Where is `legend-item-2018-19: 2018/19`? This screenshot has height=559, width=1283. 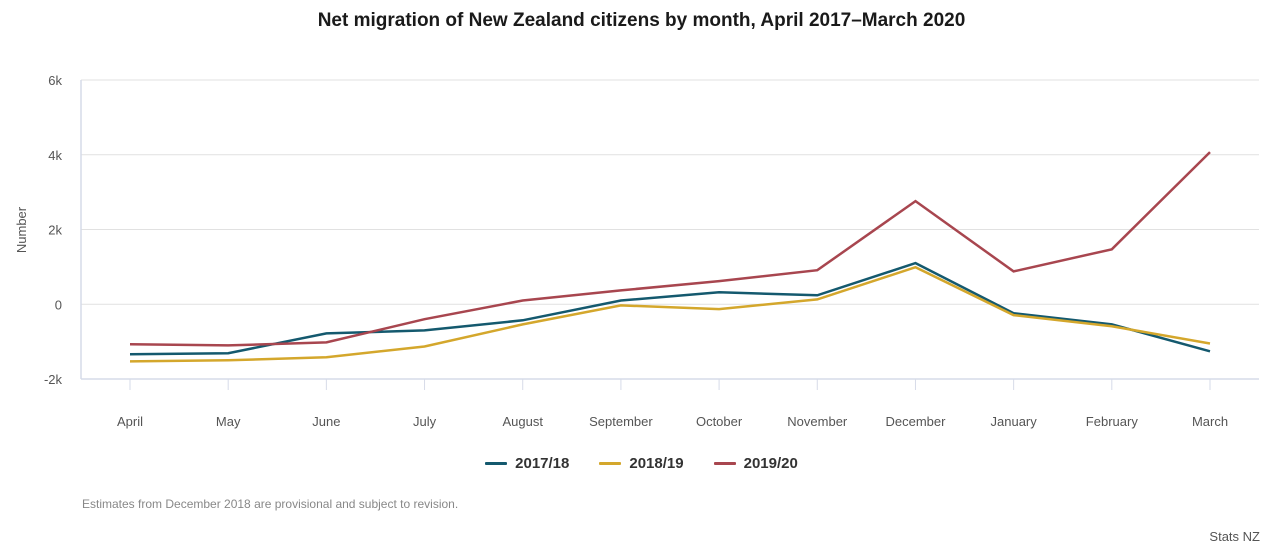
legend-item-2018-19: 2018/19 is located at coordinates (641, 463).